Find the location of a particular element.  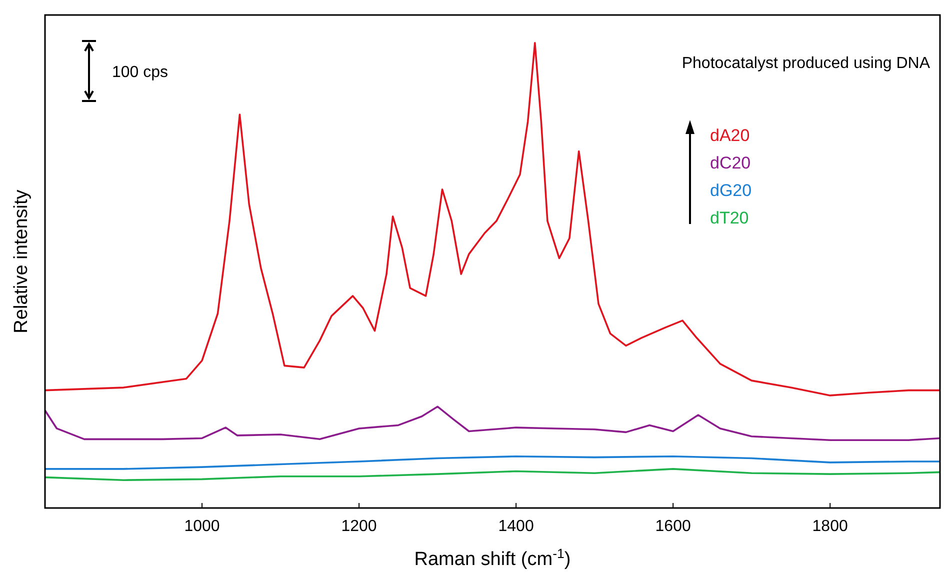

text: dG20 is located at coordinates (731, 190).